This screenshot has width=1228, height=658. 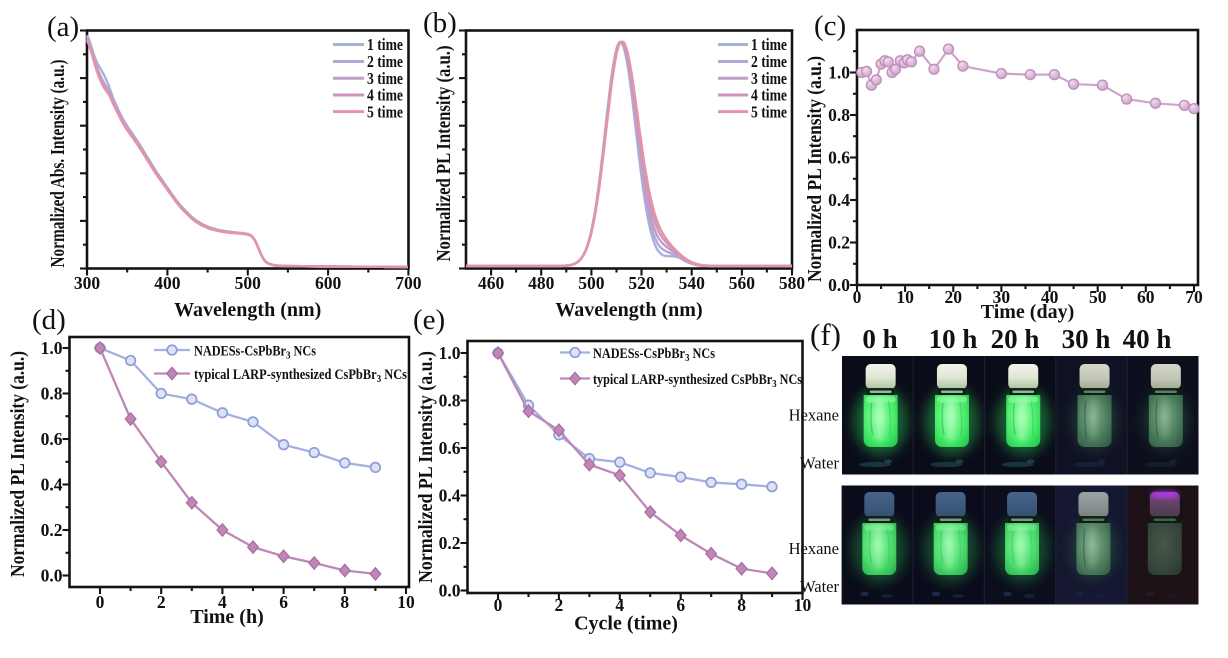 What do you see at coordinates (953, 339) in the screenshot?
I see `svg-text: 10 h` at bounding box center [953, 339].